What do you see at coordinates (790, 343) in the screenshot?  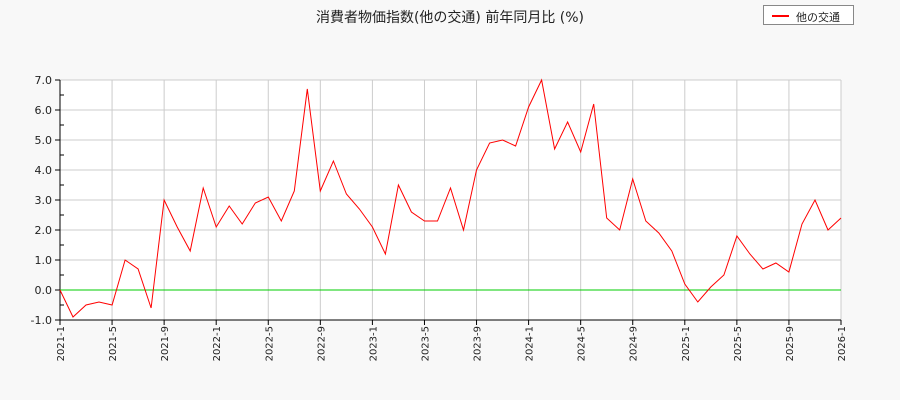 I see `x-tick-label: 2025-9` at bounding box center [790, 343].